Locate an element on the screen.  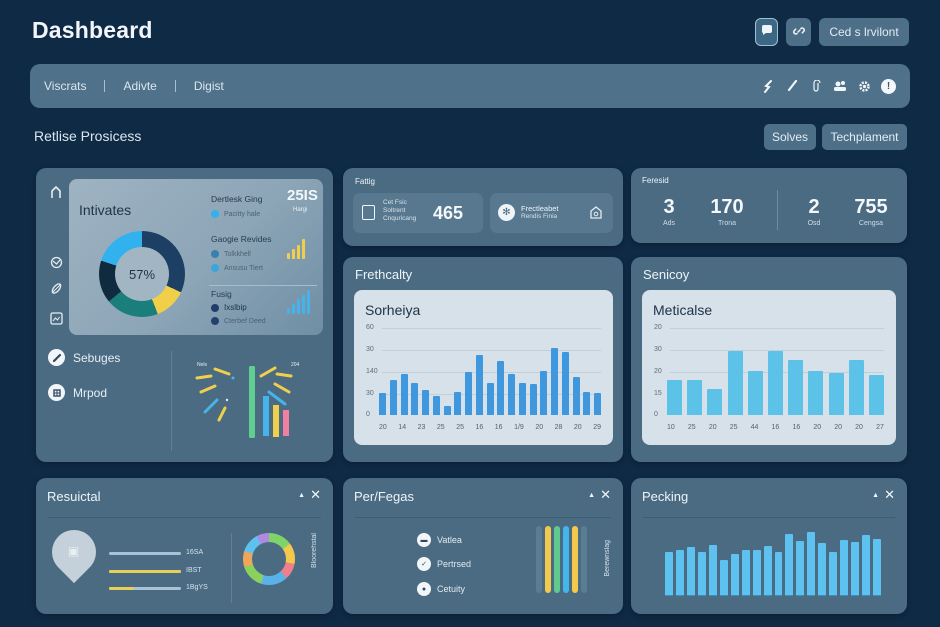
legend-item: Pacitty hale is located at coordinates (237, 214).